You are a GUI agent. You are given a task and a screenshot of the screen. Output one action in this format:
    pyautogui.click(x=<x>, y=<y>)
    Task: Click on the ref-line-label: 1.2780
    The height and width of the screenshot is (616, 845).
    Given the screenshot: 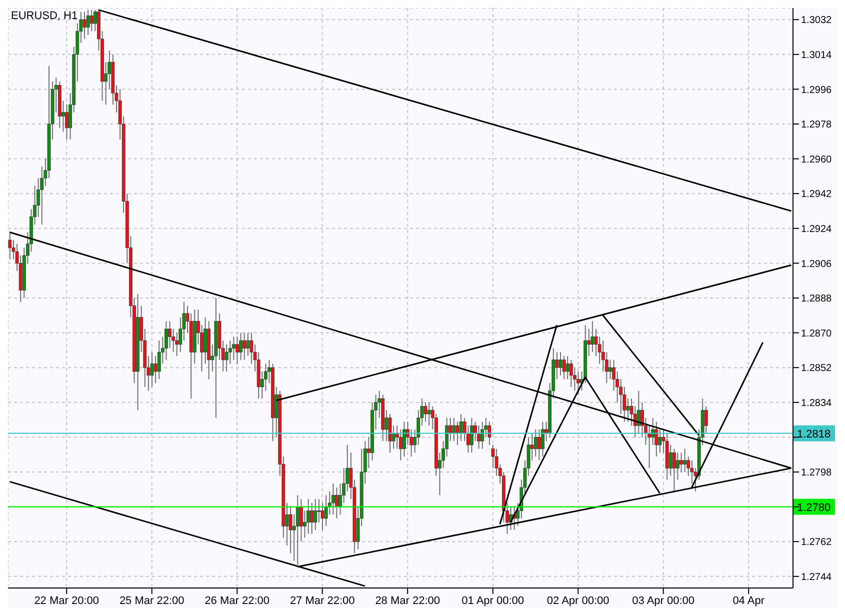 What is the action you would take?
    pyautogui.click(x=814, y=508)
    